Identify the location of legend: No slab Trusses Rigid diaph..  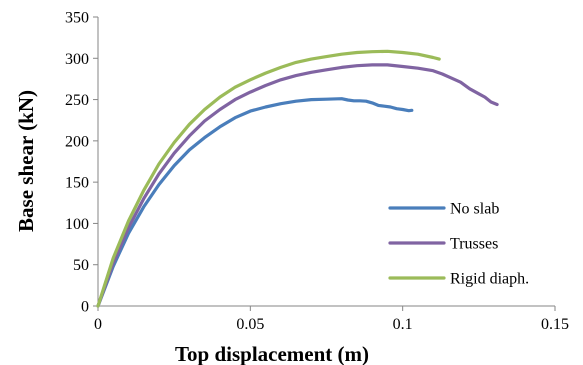
(458, 244).